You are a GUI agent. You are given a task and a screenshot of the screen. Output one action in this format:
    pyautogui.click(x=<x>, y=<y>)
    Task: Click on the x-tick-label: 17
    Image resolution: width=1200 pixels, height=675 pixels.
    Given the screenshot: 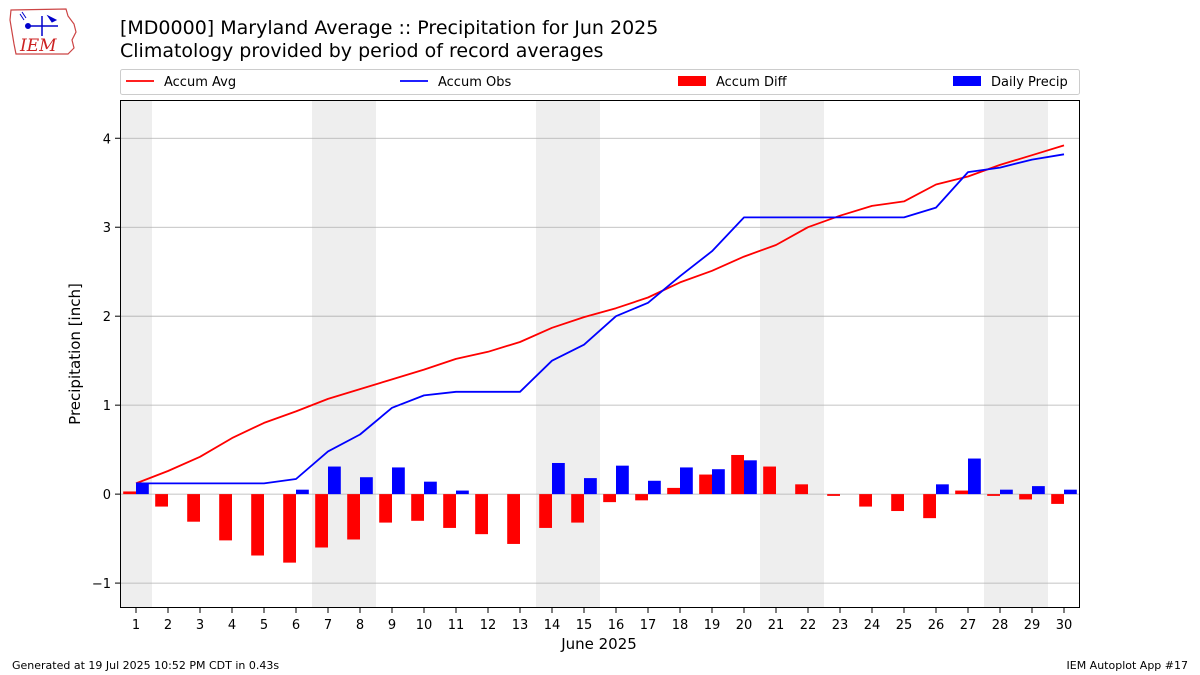 What is the action you would take?
    pyautogui.click(x=648, y=625)
    